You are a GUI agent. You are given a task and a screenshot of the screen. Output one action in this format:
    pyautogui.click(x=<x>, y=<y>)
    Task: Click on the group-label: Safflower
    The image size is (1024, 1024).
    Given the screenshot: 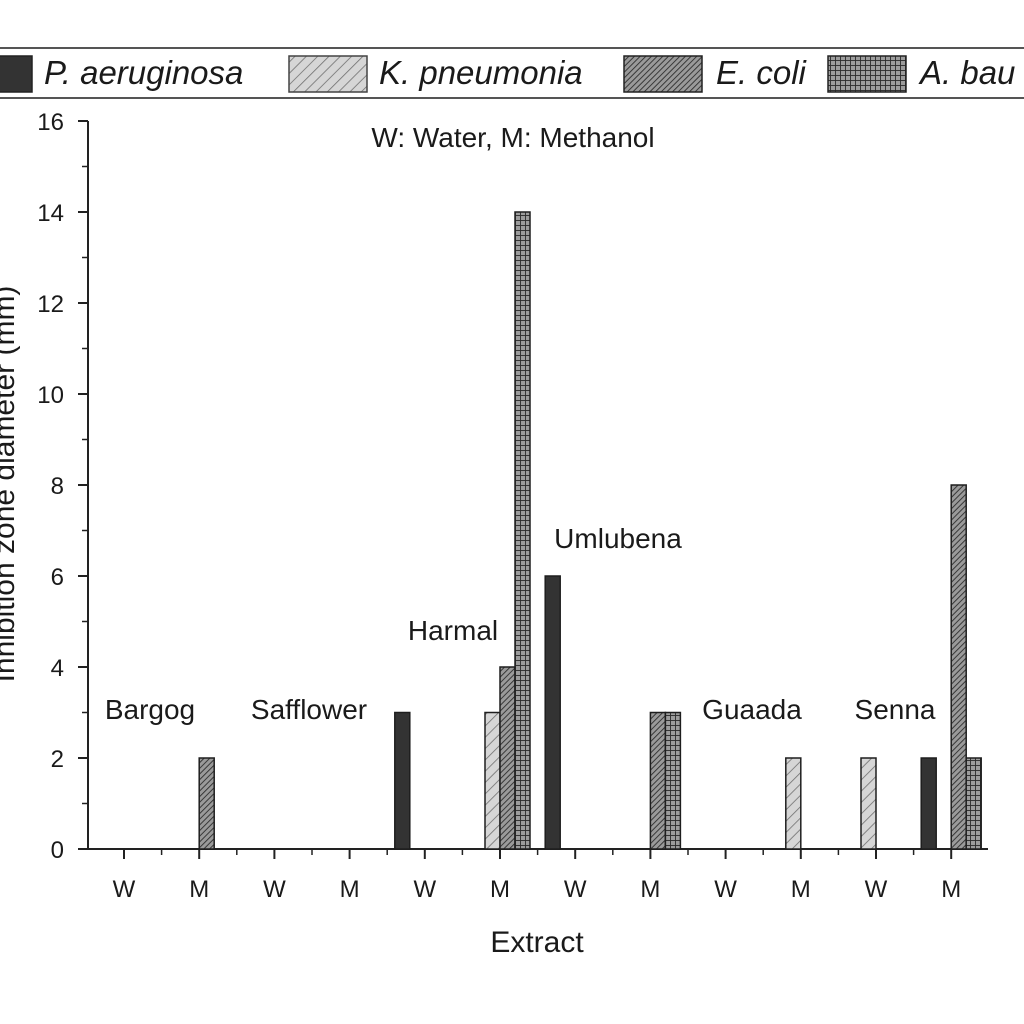 What is the action you would take?
    pyautogui.click(x=309, y=709)
    